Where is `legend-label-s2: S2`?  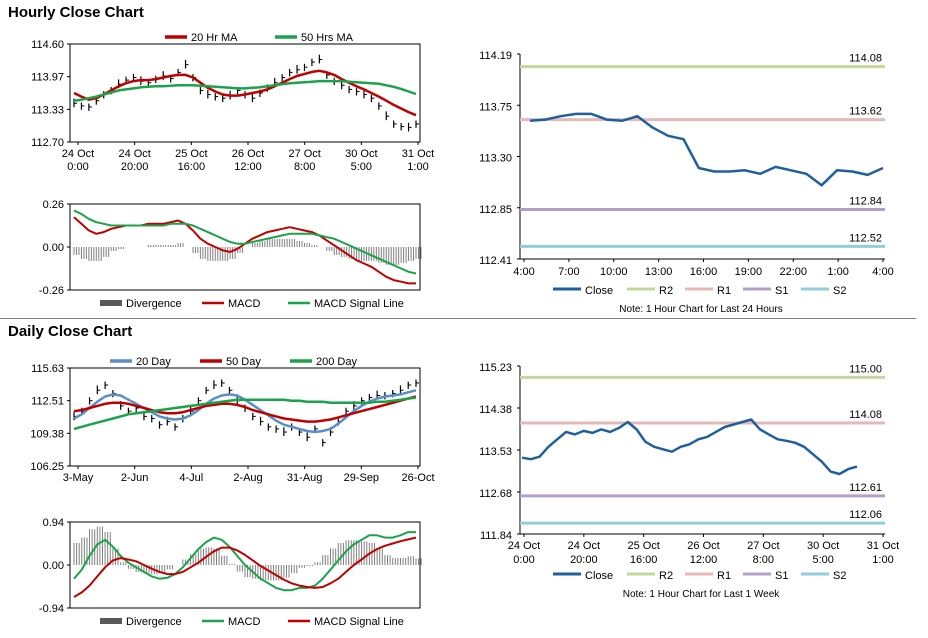 legend-label-s2: S2 is located at coordinates (839, 291).